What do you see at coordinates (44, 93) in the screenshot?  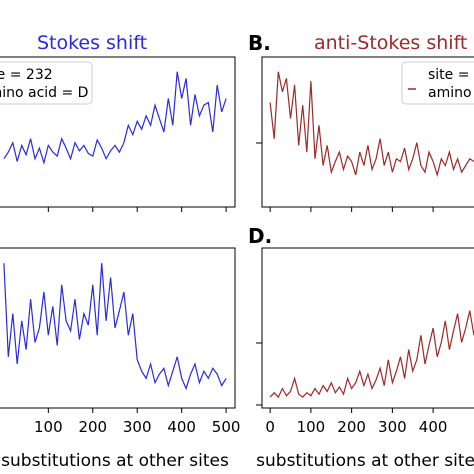 I see `legend-a-line2: amino acid = D` at bounding box center [44, 93].